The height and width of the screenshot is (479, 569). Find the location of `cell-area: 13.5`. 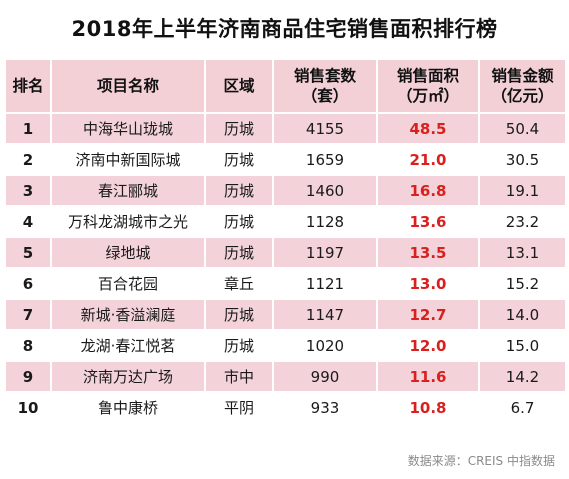

cell-area: 13.5 is located at coordinates (428, 252).